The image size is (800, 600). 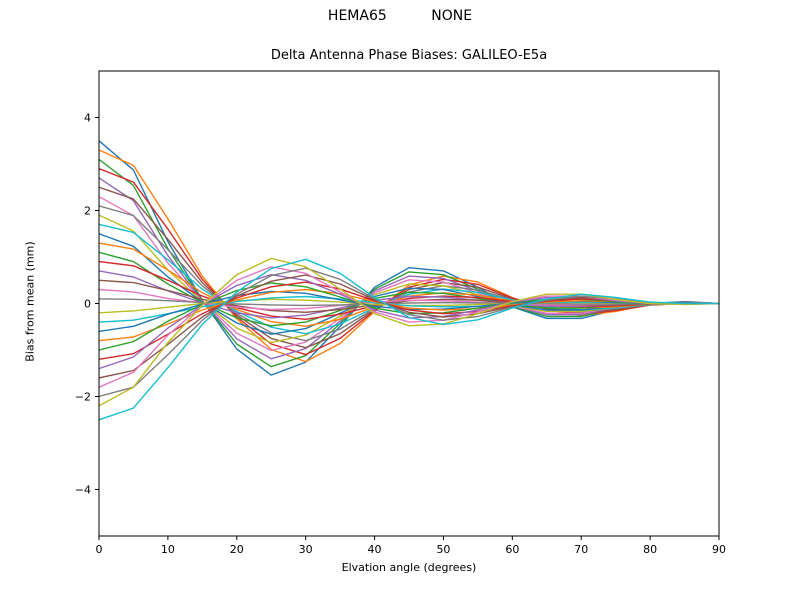 I want to click on y-tick-label: 4, so click(x=87, y=118).